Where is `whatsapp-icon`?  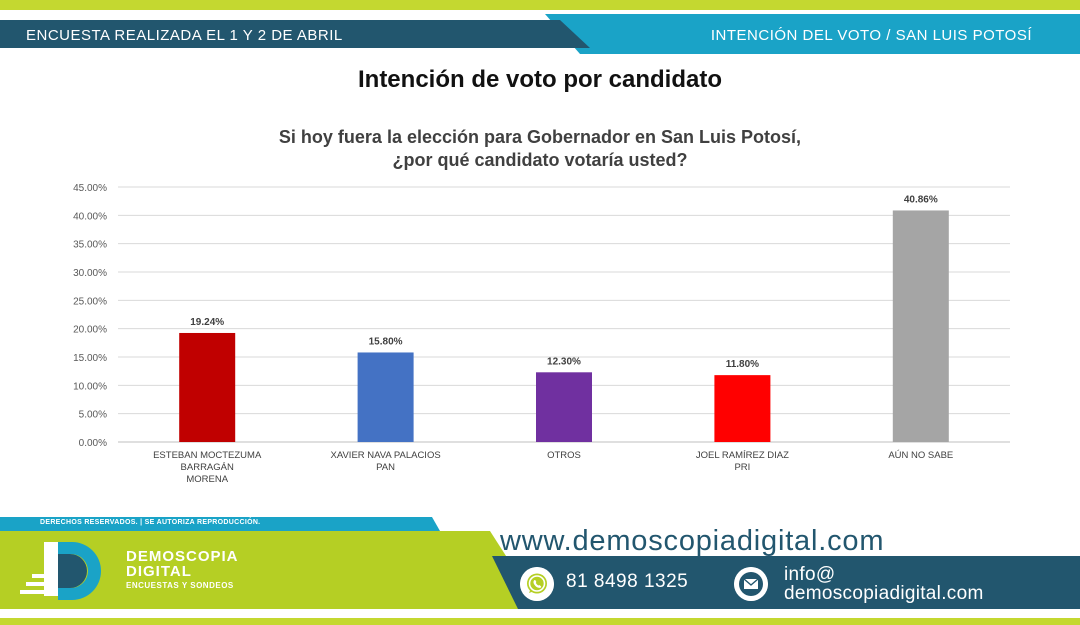 whatsapp-icon is located at coordinates (537, 584).